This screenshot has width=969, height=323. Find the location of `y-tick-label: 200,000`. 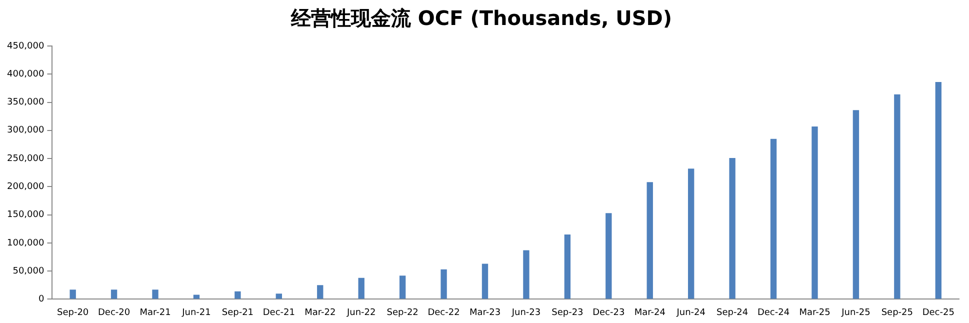

y-tick-label: 200,000 is located at coordinates (25, 187).